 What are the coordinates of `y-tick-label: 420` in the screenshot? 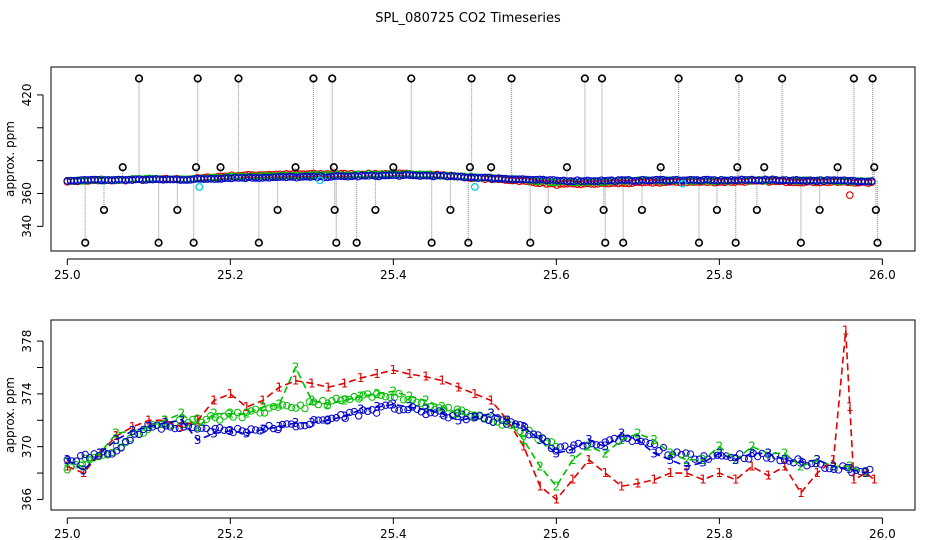 It's located at (27, 94).